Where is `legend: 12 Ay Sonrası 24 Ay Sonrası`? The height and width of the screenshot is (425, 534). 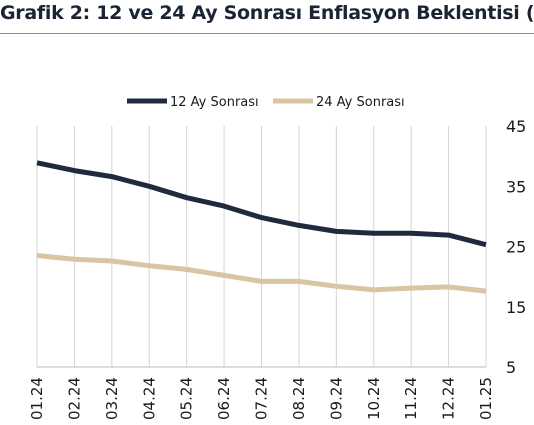
legend: 12 Ay Sonrası 24 Ay Sonrası is located at coordinates (266, 102).